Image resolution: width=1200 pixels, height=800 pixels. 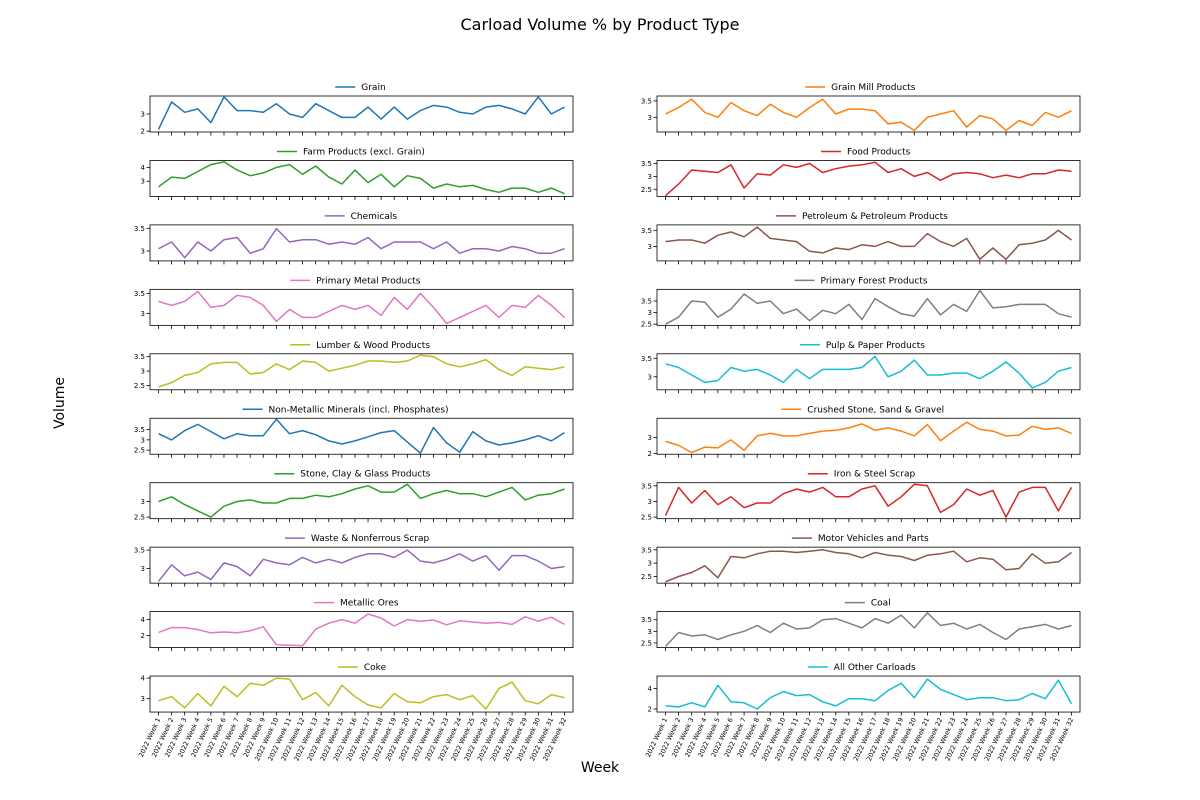 I want to click on subplot-iron-steel-scrap: 2.5 3 3.5 Iron & Steel Scrap, so click(x=861, y=496).